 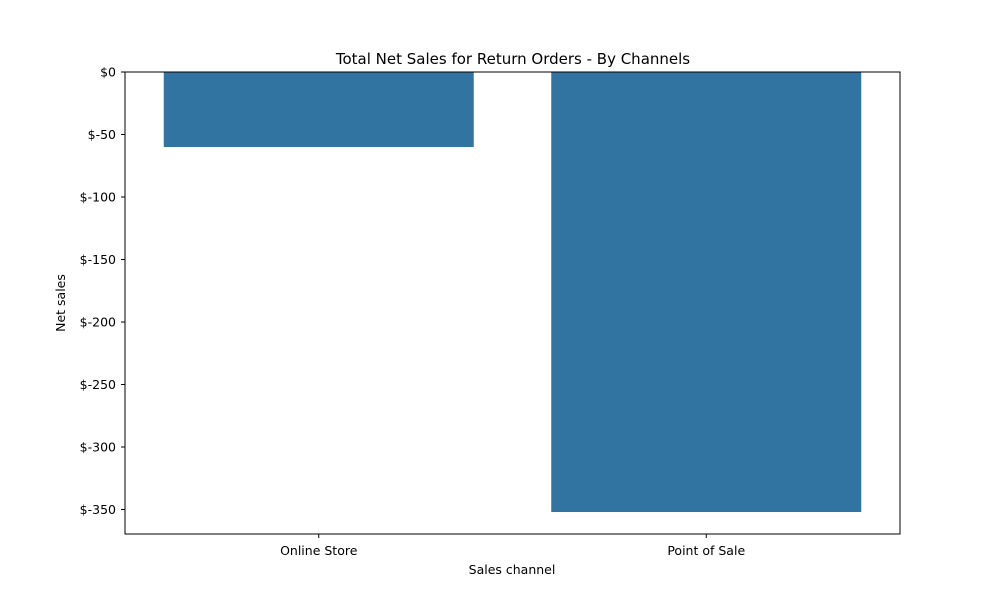 I want to click on y-tick-label: $-250, so click(x=98, y=384).